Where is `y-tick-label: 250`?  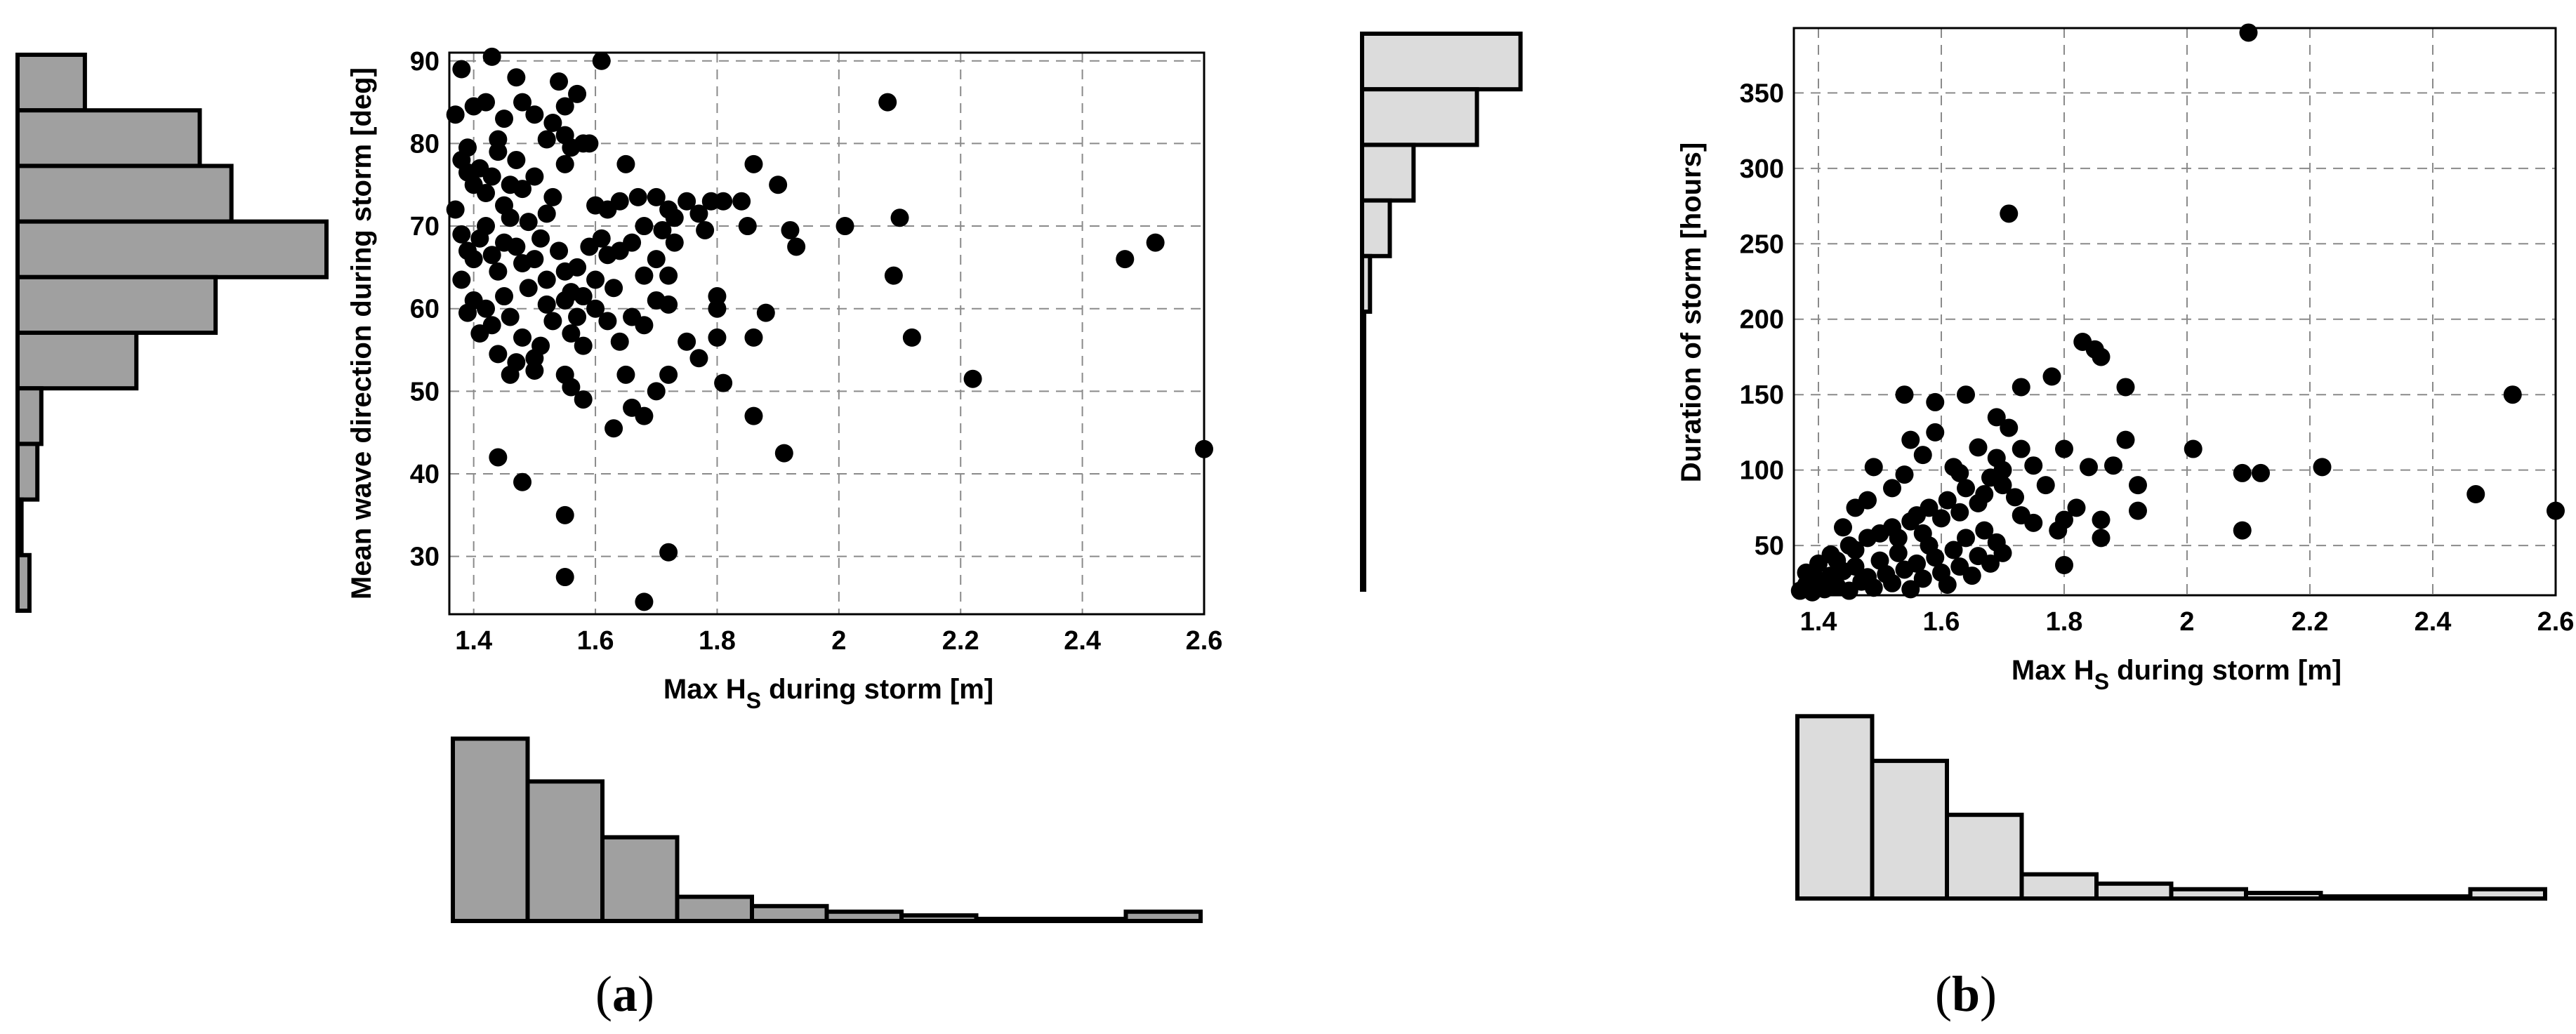
y-tick-label: 250 is located at coordinates (1762, 244).